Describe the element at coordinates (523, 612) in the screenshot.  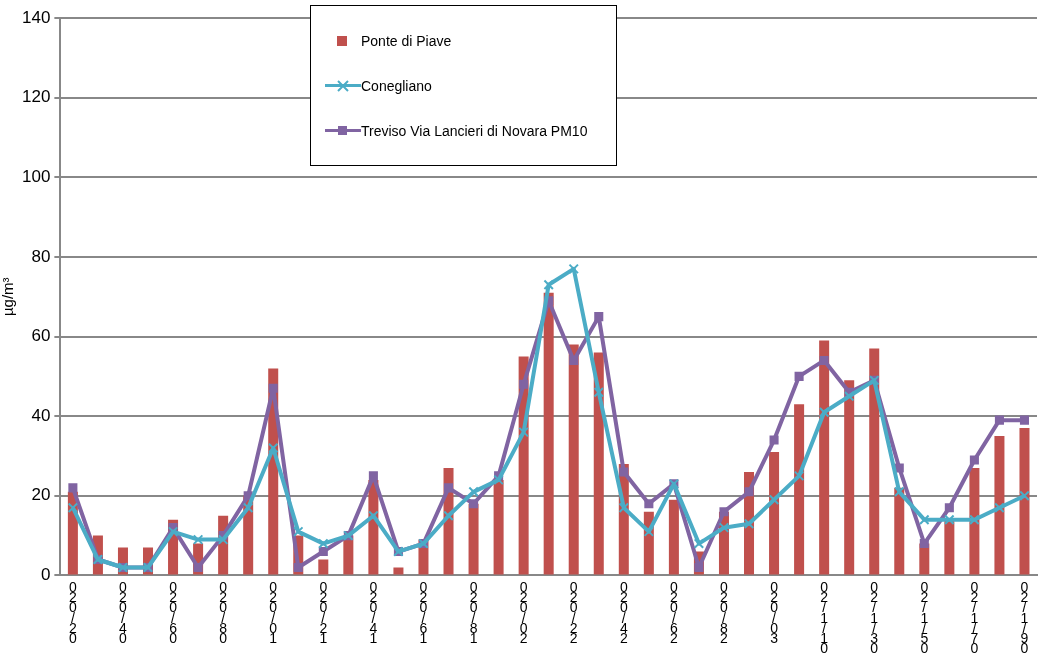
I see `x-tick-label: 020/02` at that location.